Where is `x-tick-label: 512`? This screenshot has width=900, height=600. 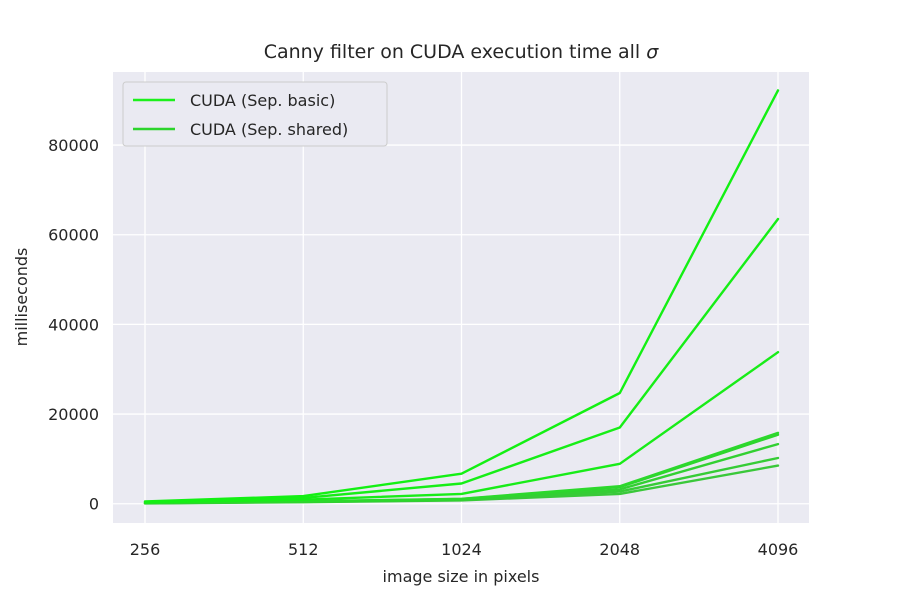
x-tick-label: 512 is located at coordinates (303, 549).